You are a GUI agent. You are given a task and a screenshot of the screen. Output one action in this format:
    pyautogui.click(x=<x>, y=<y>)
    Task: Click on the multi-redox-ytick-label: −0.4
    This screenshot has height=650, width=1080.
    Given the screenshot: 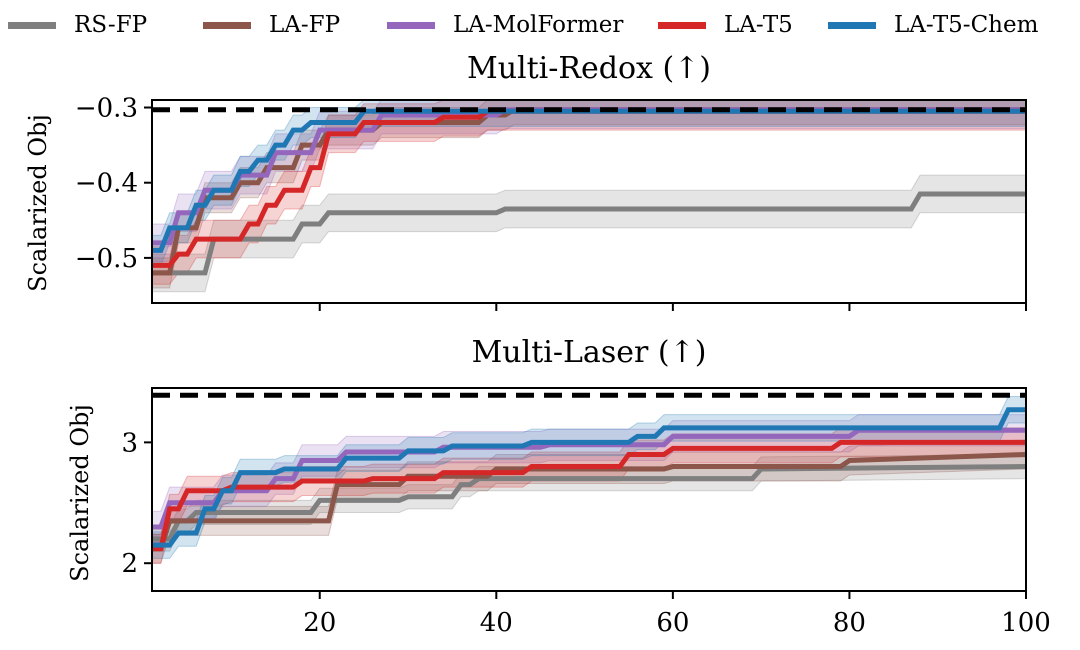 What is the action you would take?
    pyautogui.click(x=106, y=184)
    